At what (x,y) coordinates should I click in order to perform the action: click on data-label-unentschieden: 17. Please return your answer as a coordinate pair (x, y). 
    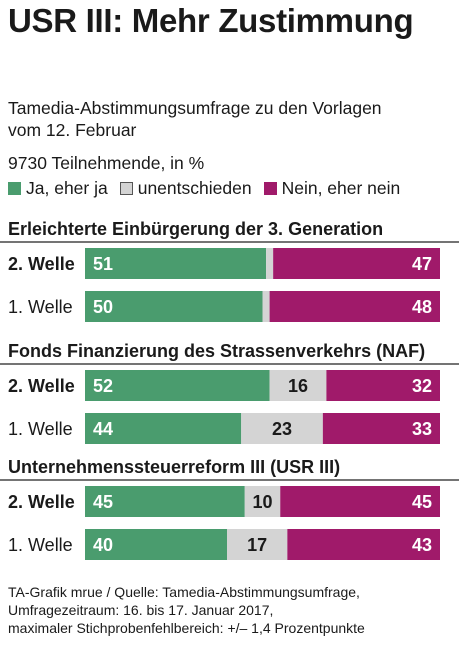
    Looking at the image, I should click on (257, 545).